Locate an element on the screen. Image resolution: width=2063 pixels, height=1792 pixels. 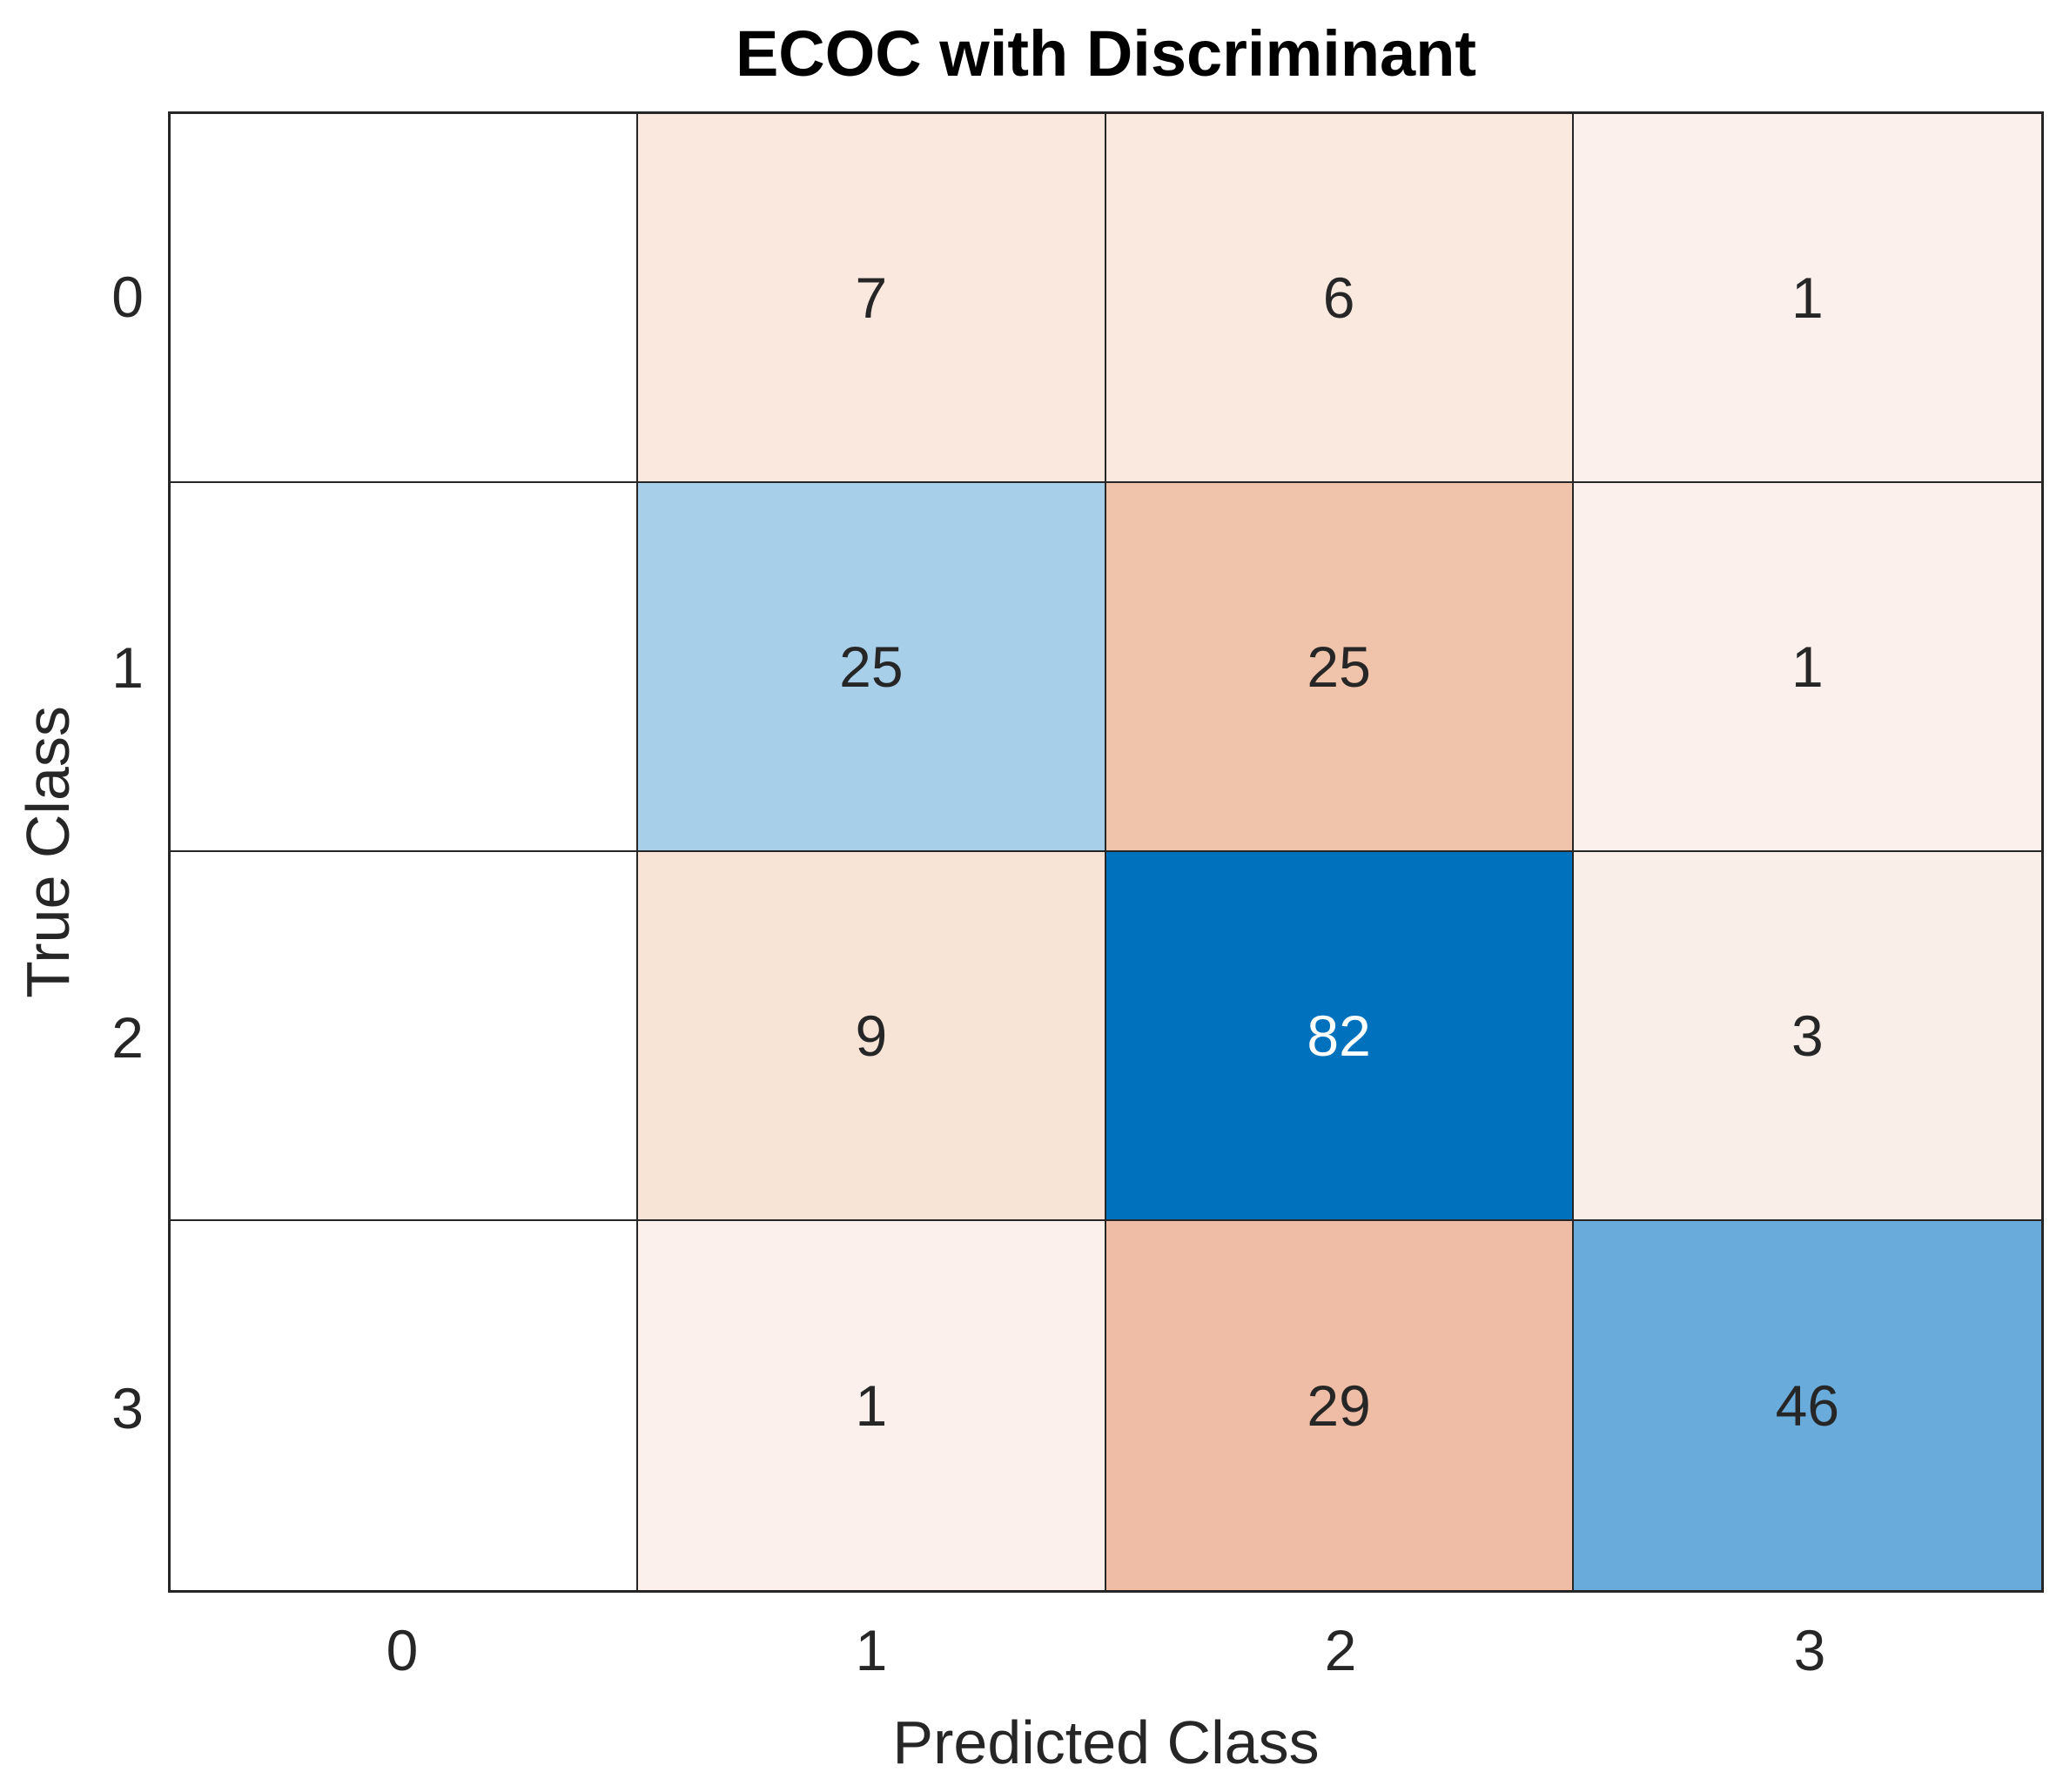
matrix-cell-r2-c3: 3 is located at coordinates (1807, 1037).